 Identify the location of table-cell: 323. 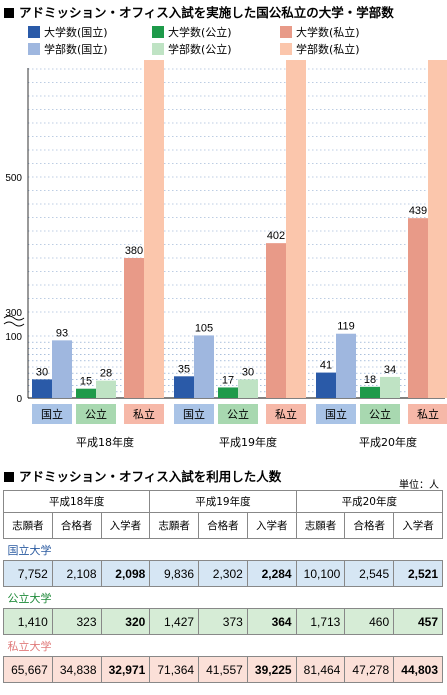
(76, 621).